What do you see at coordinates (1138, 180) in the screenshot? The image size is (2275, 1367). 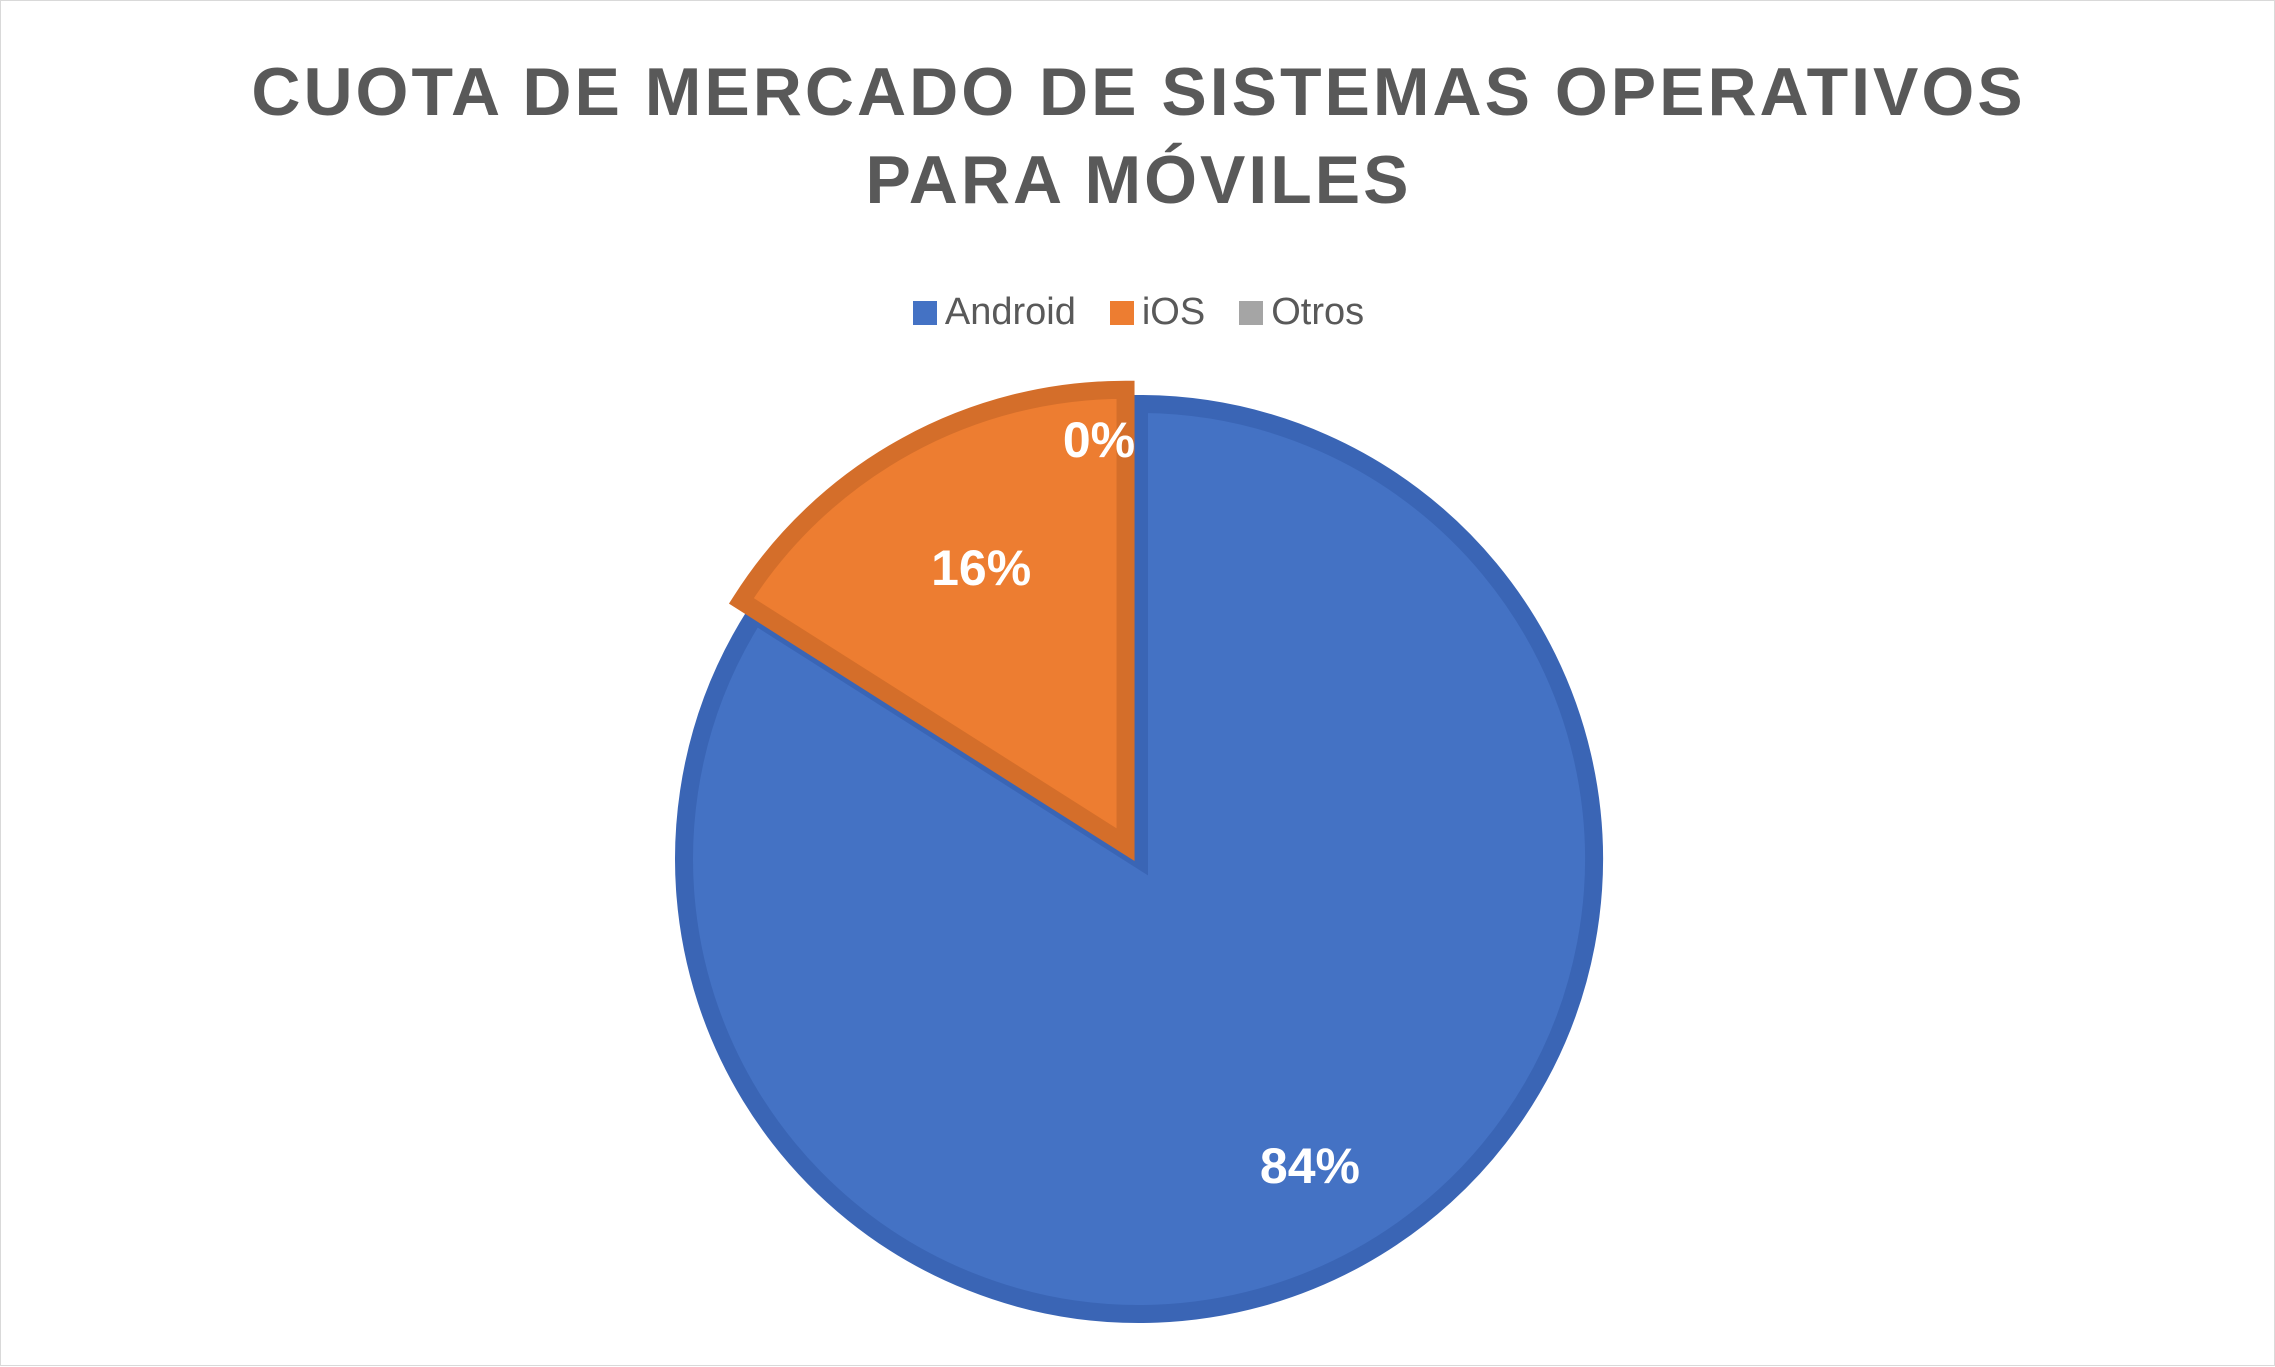 I see `chart-title-line-2: PARA MÓVILES` at bounding box center [1138, 180].